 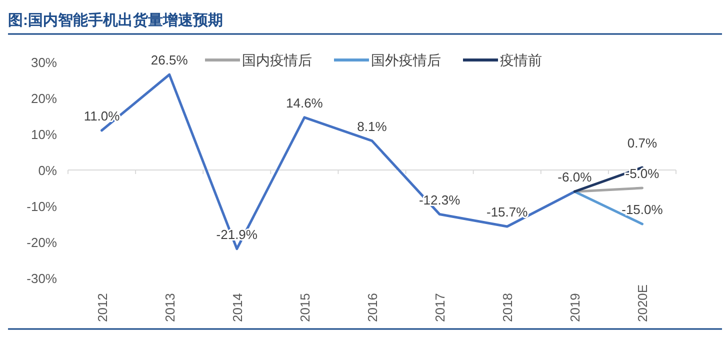 I want to click on y-tick-label: 10%, so click(x=44, y=134).